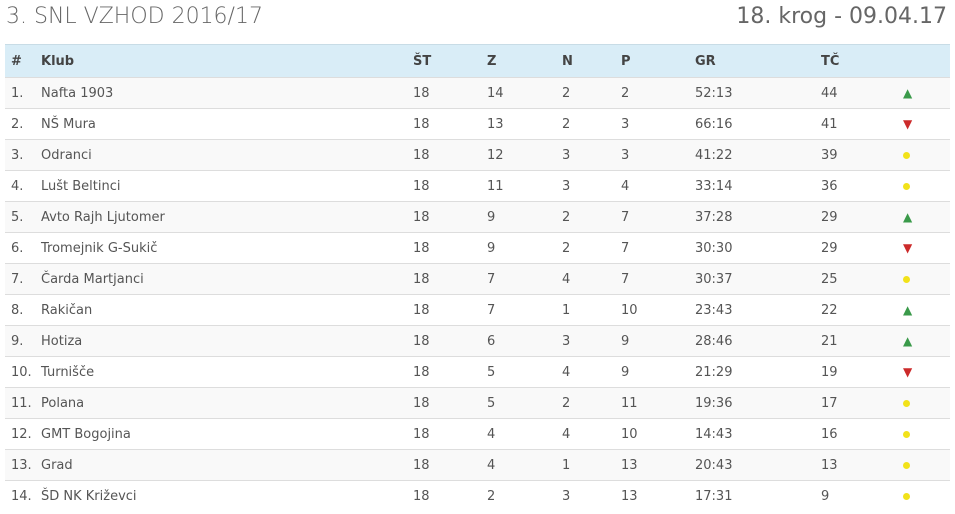 The image size is (955, 514). I want to click on position: 12., so click(23, 434).